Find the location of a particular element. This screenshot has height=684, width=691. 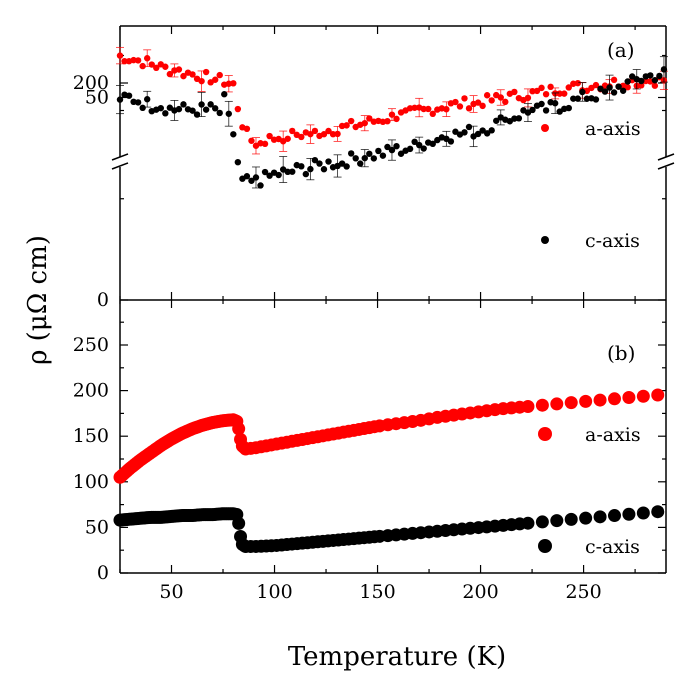

axis-break-left is located at coordinates (120, 161).